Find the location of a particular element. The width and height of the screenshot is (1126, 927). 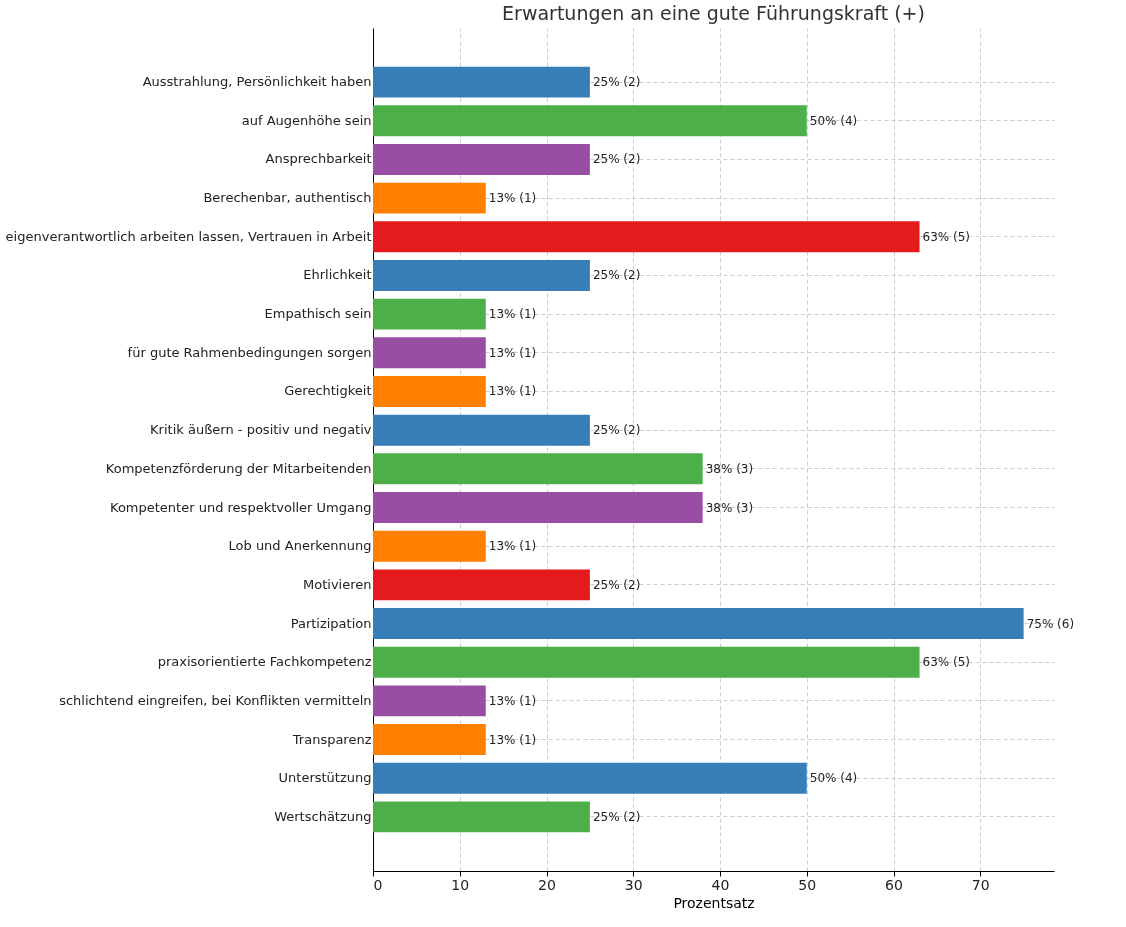

x-tick-label: 70 is located at coordinates (980, 884).